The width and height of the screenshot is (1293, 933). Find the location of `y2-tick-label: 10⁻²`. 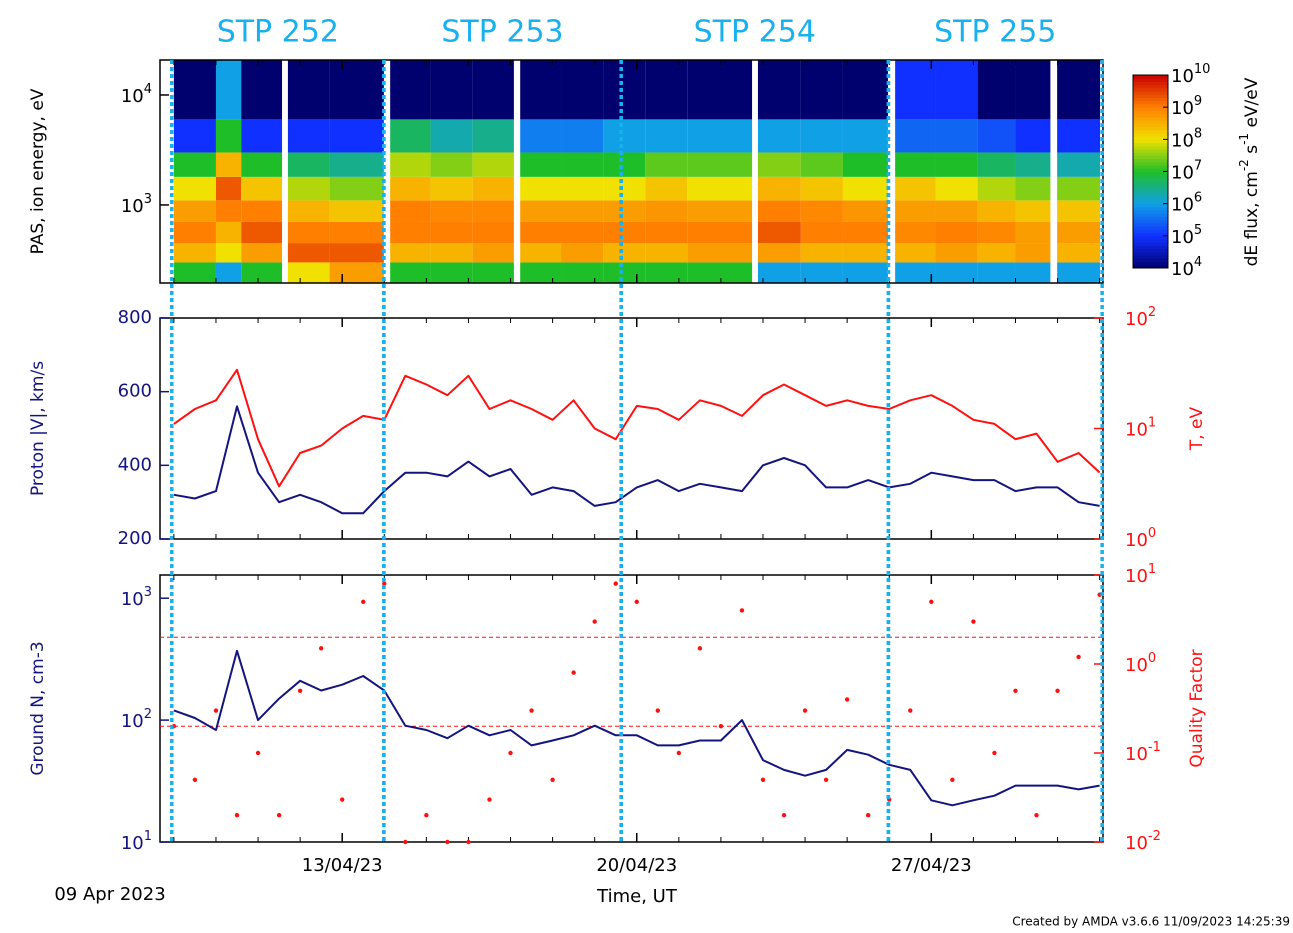

y2-tick-label: 10⁻² is located at coordinates (1143, 842).